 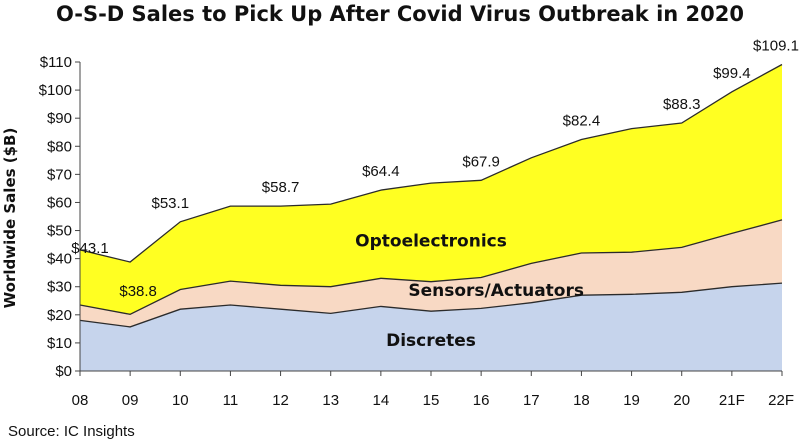 What do you see at coordinates (56, 62) in the screenshot?
I see `y-tick-label: $110` at bounding box center [56, 62].